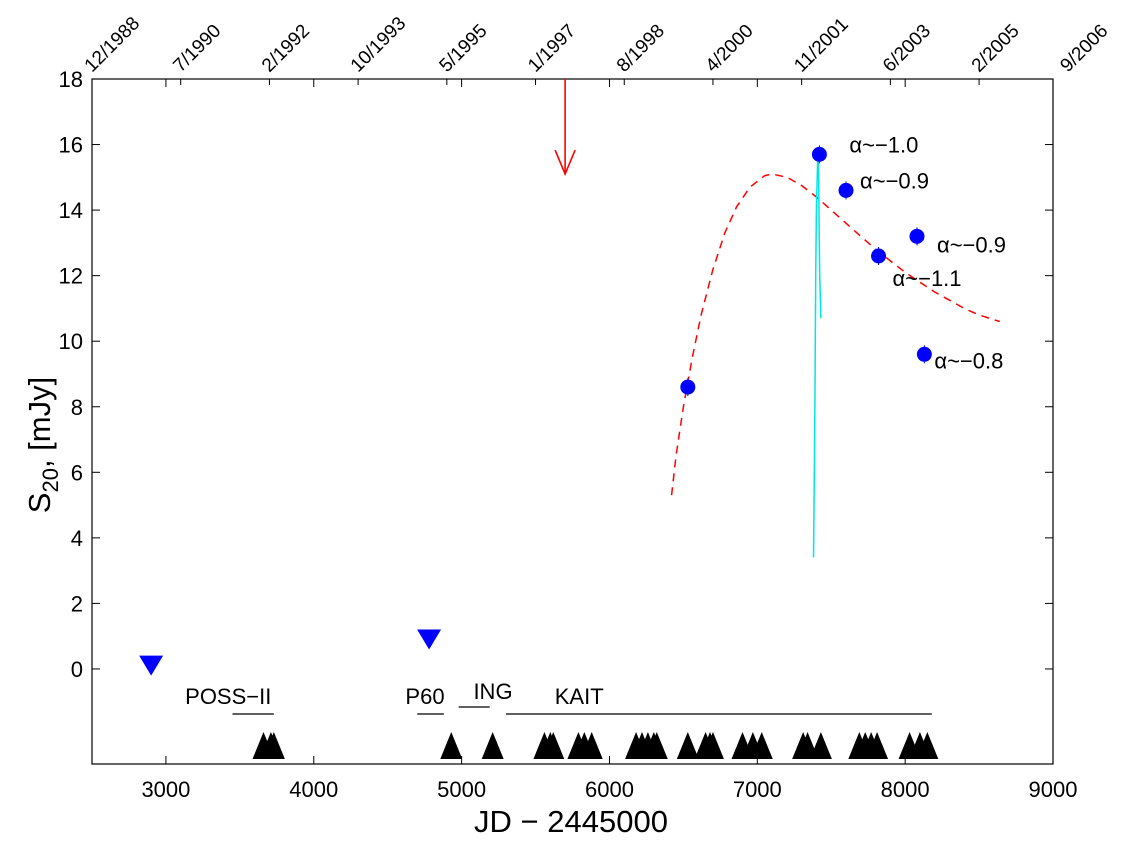 The height and width of the screenshot is (844, 1122). What do you see at coordinates (71, 276) in the screenshot?
I see `y-tick-label: 12` at bounding box center [71, 276].